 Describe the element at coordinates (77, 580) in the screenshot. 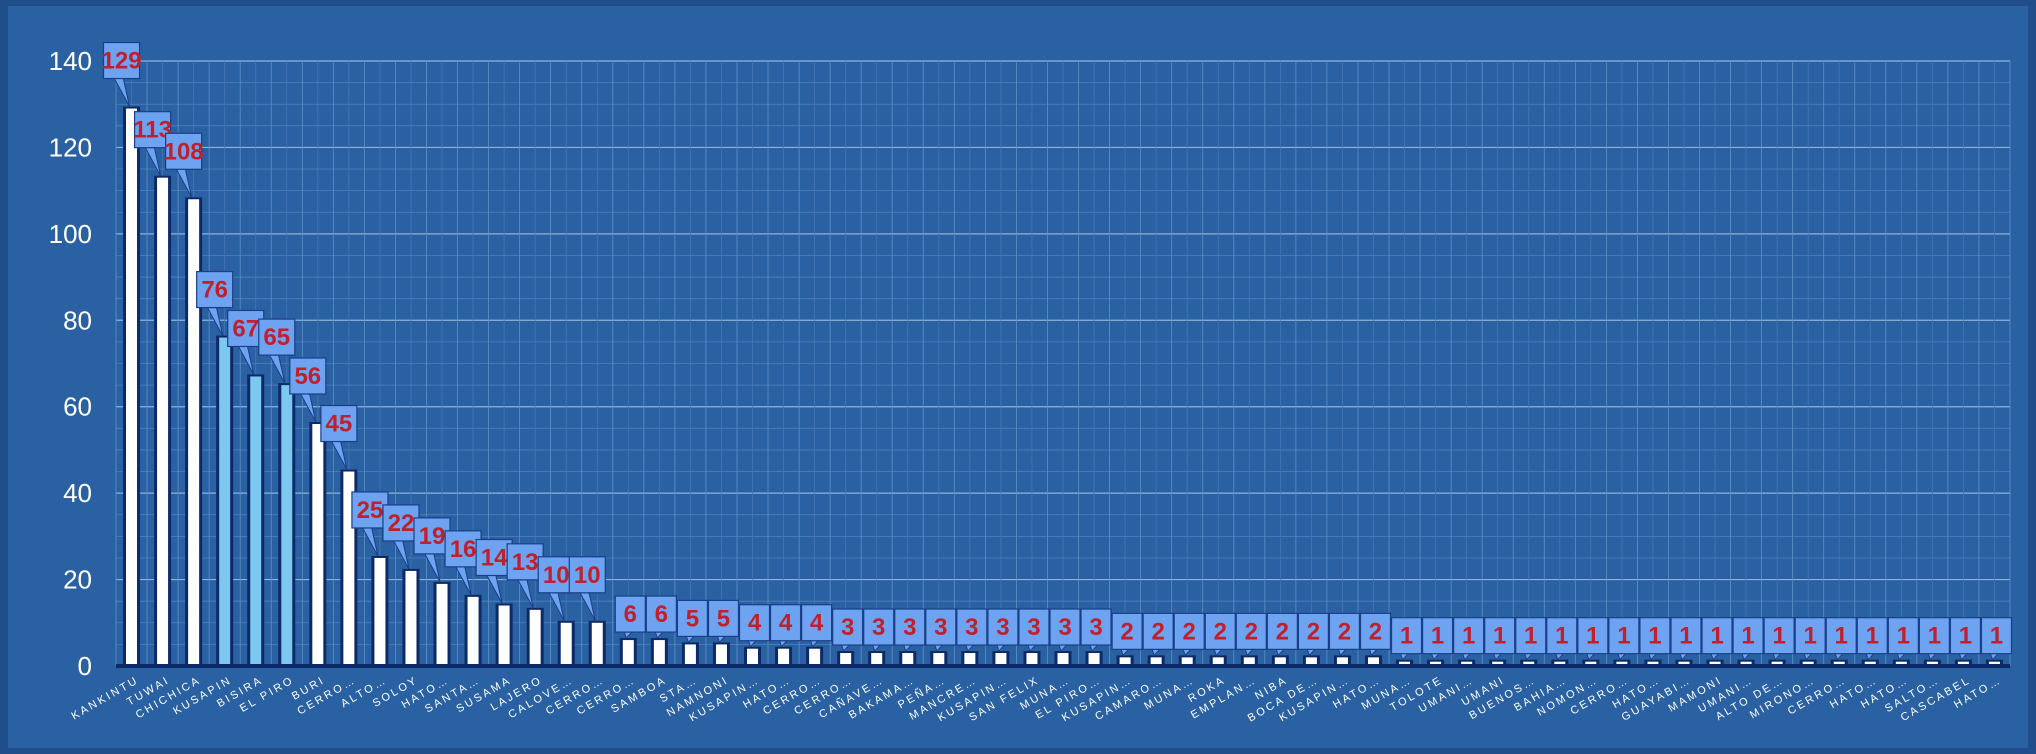

I see `y-tick-label: 20` at that location.